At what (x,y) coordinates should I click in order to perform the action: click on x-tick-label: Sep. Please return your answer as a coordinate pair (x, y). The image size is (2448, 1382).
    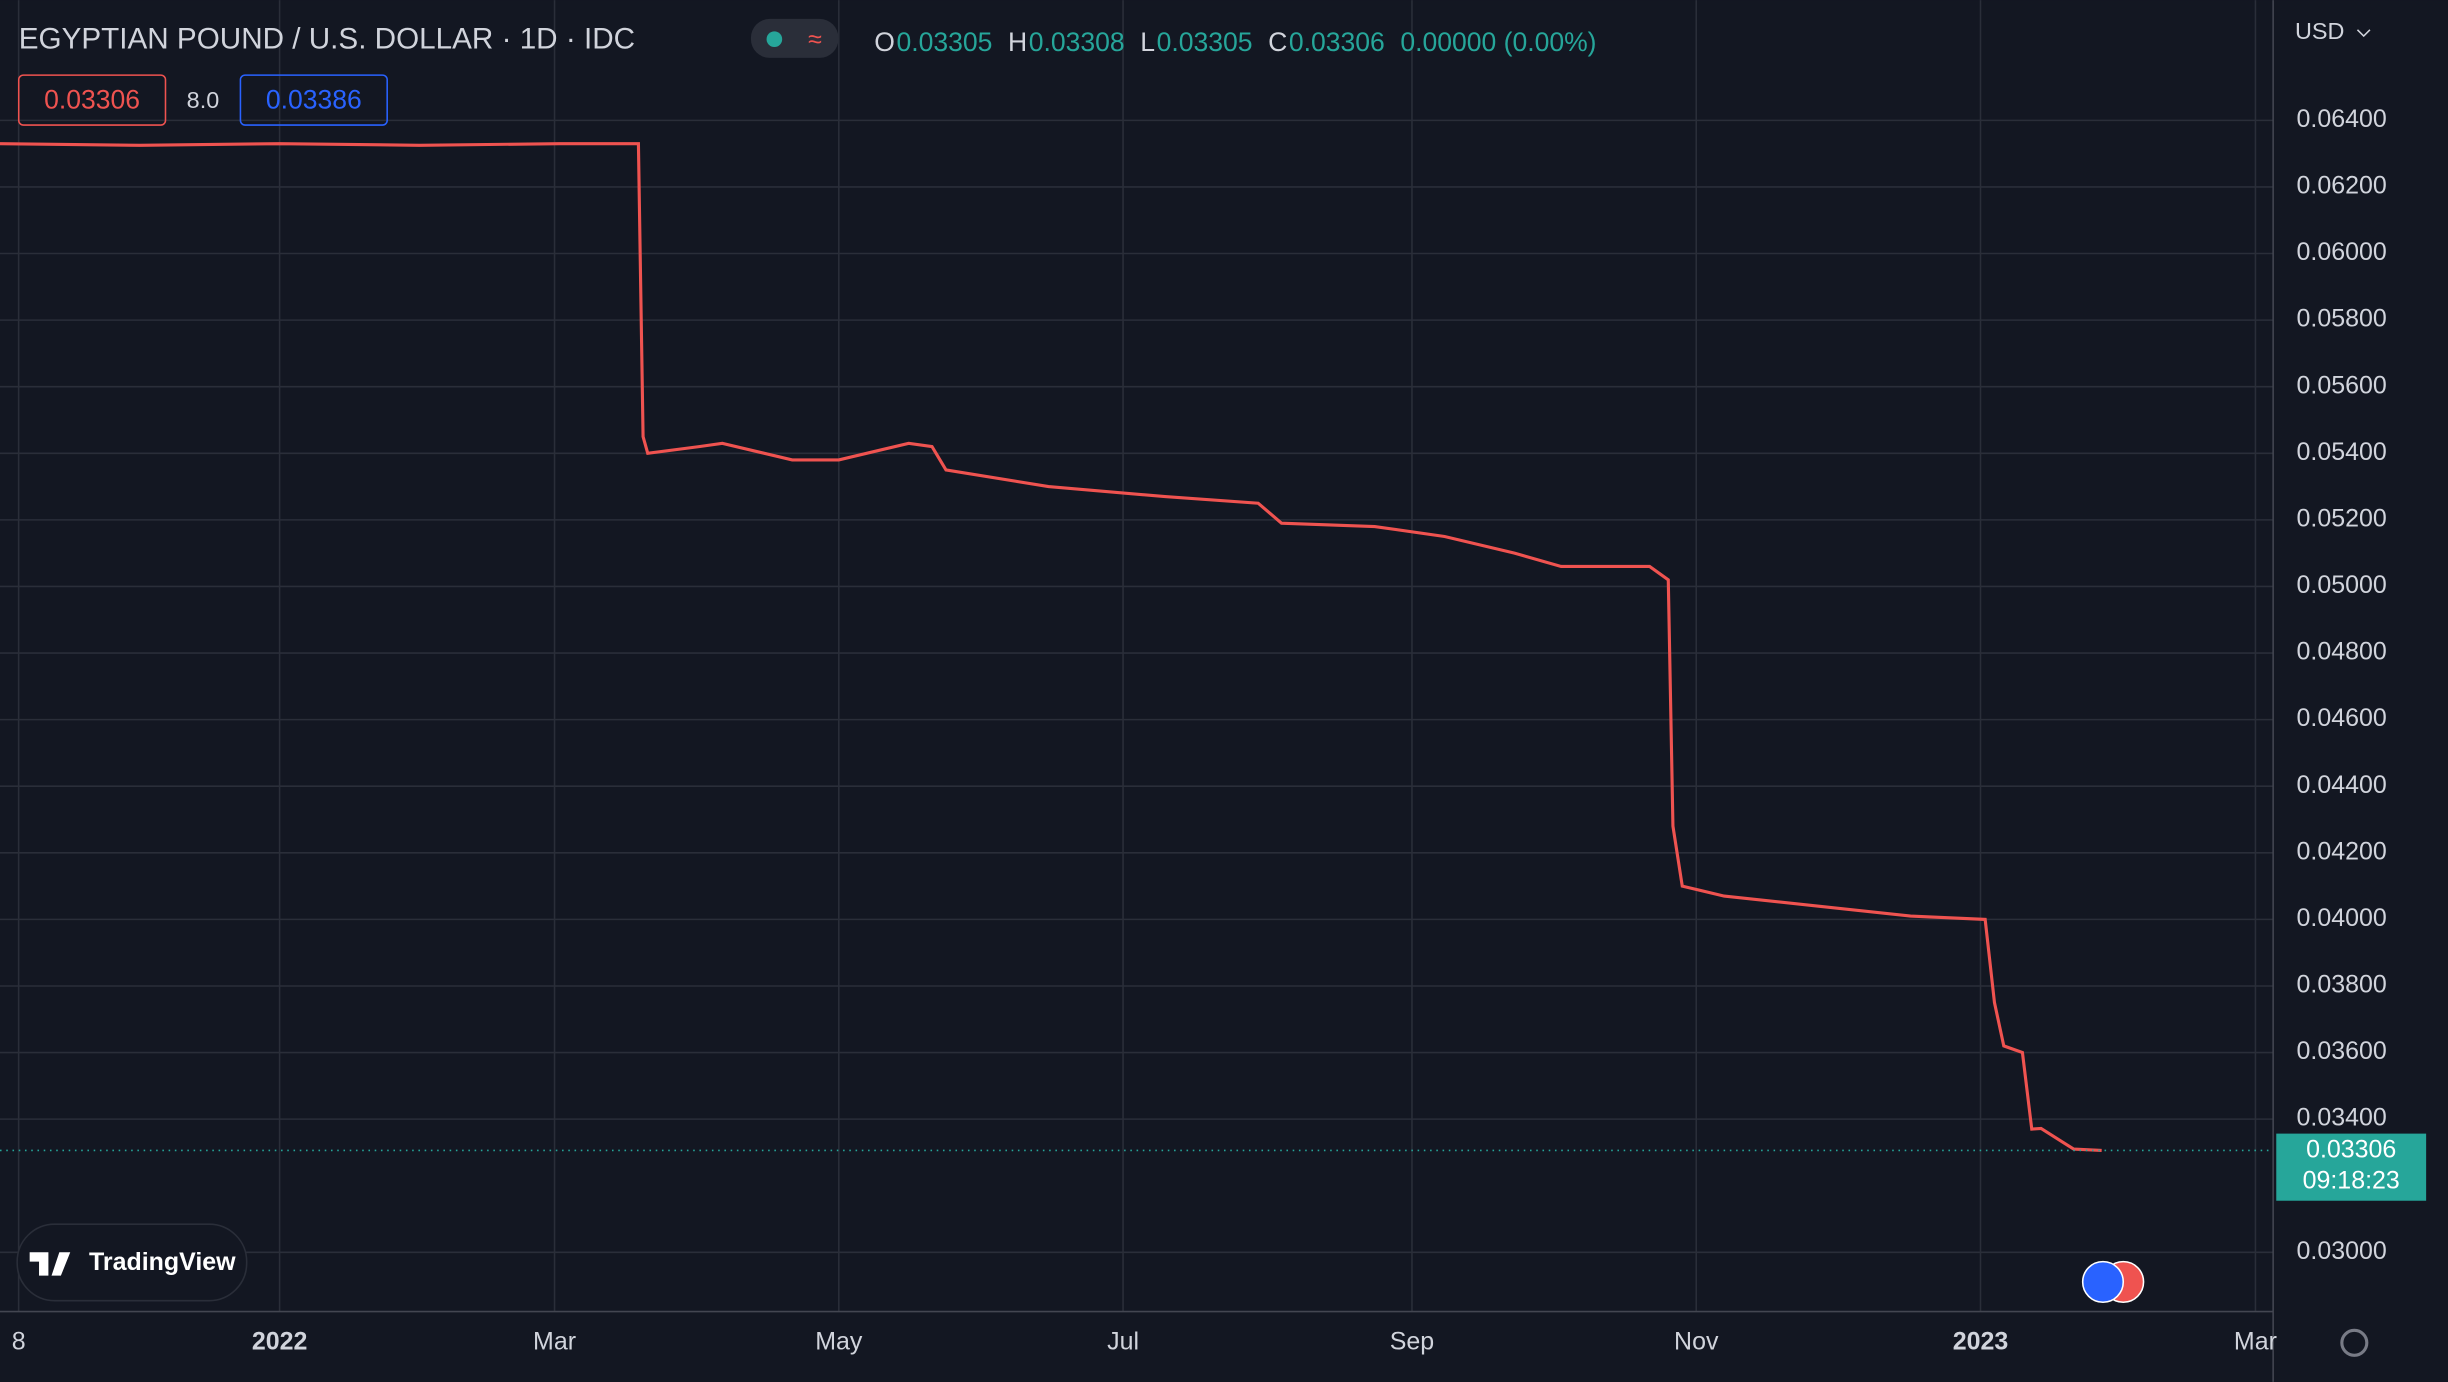
    Looking at the image, I should click on (1412, 1341).